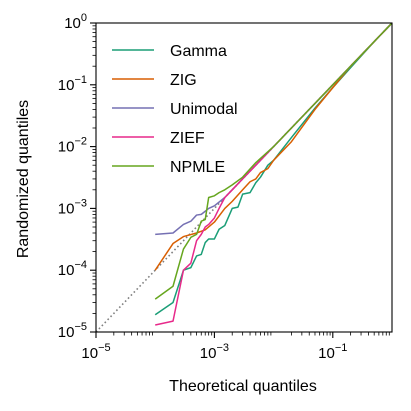 The image size is (411, 411). Describe the element at coordinates (72, 84) in the screenshot. I see `y-tick-label: 10⁻¹` at that location.